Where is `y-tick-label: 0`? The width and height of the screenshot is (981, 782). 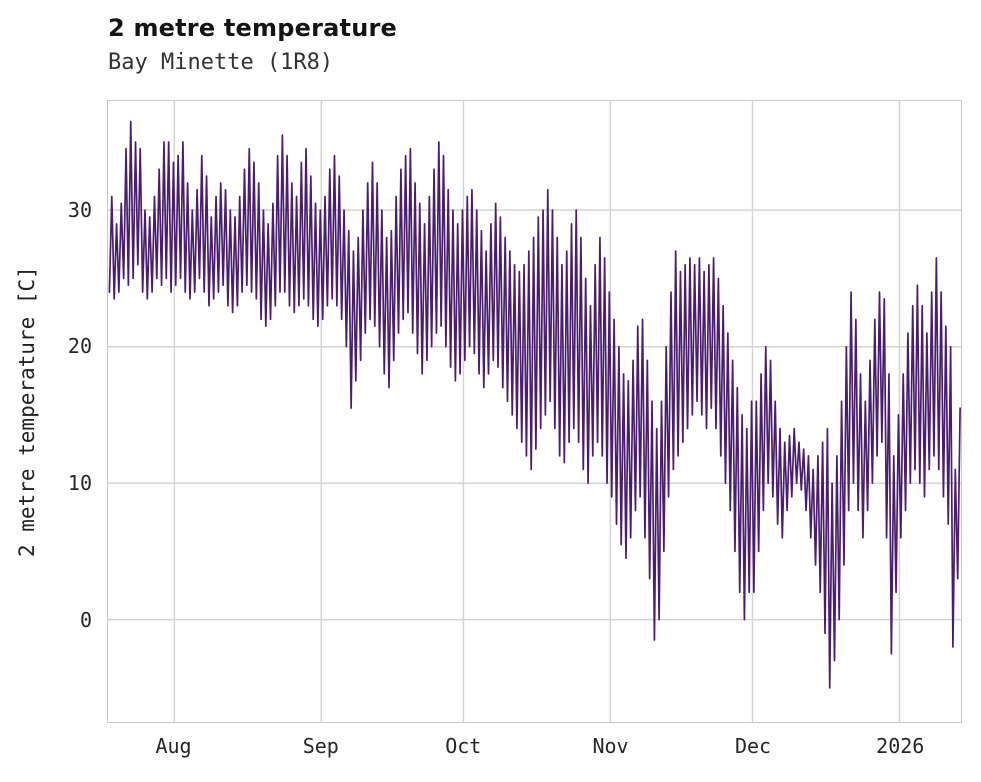 y-tick-label: 0 is located at coordinates (85, 620).